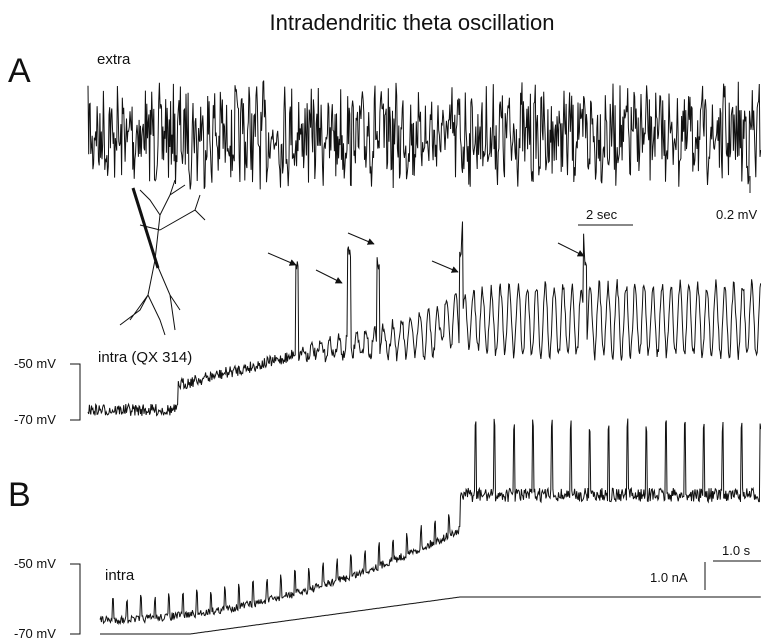 This screenshot has height=640, width=761. Describe the element at coordinates (19, 71) in the screenshot. I see `panel-label: A` at that location.